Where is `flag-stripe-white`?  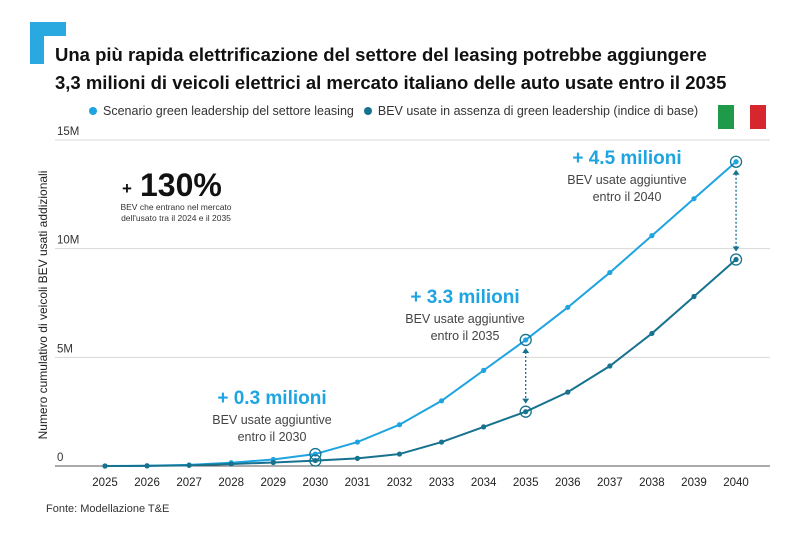 flag-stripe-white is located at coordinates (742, 117).